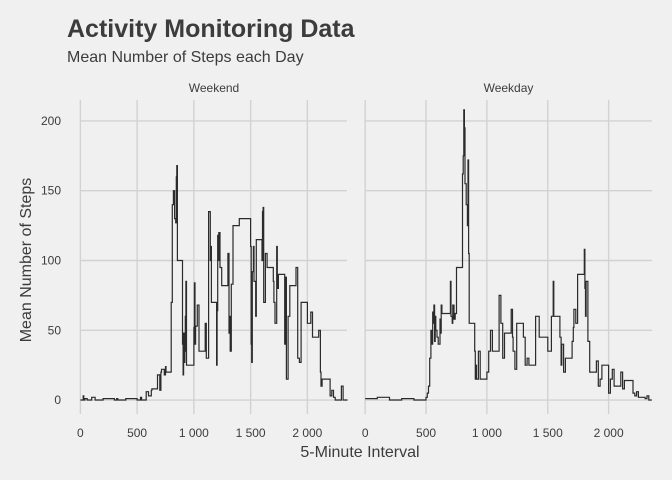  I want to click on y-tick-label: 50, so click(55, 330).